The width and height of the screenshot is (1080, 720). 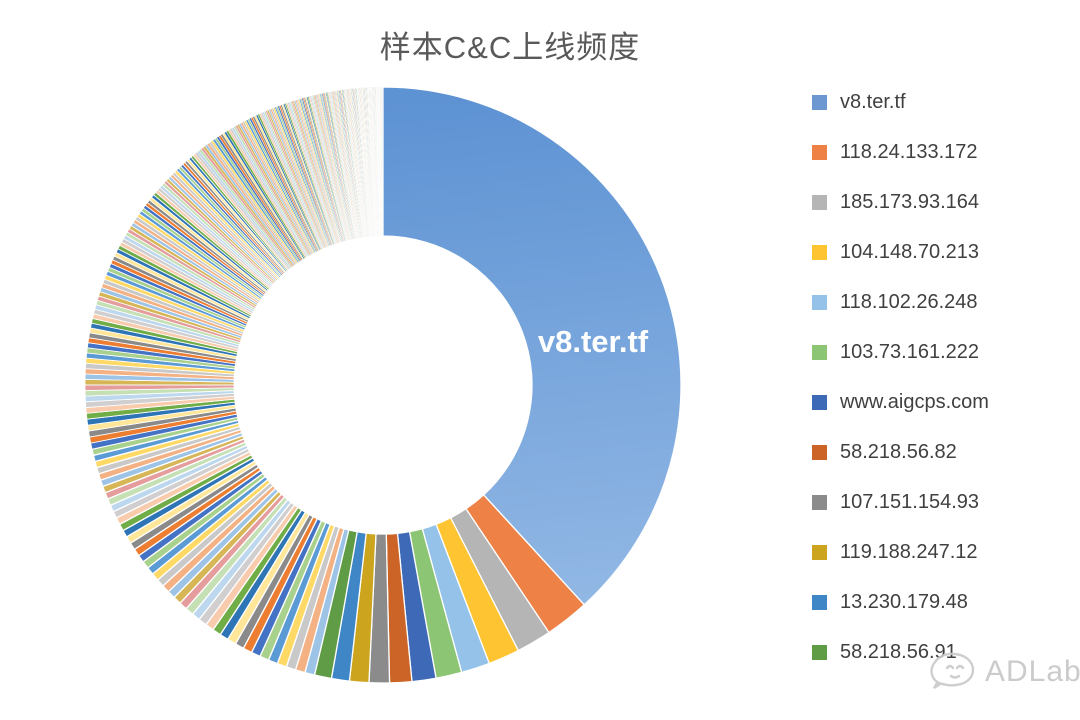 I want to click on legend-label: 58.218.56.82, so click(x=898, y=451).